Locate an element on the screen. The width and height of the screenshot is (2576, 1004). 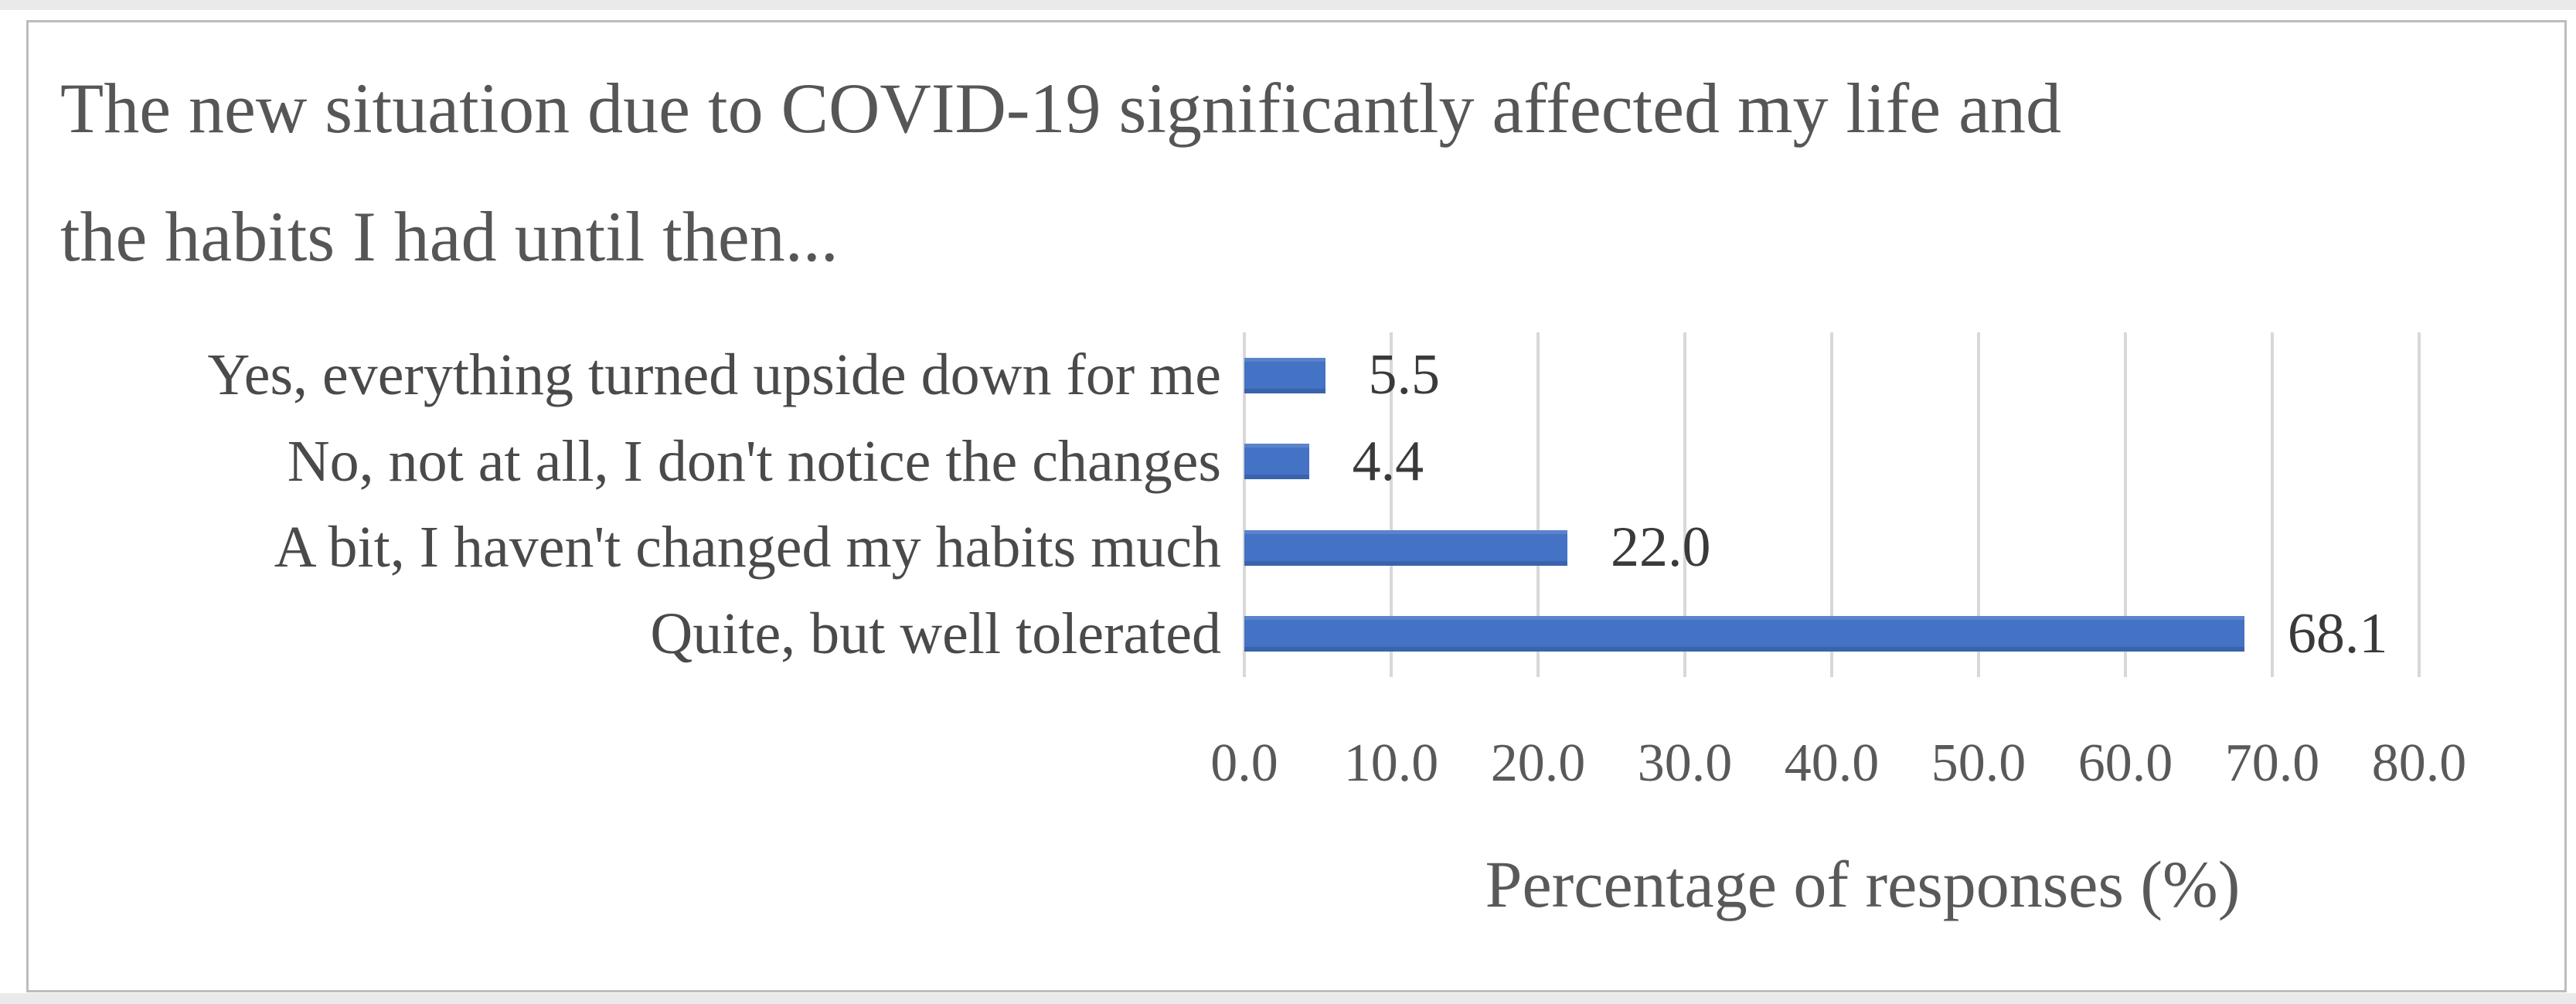
value-label: 22.0 is located at coordinates (1661, 548).